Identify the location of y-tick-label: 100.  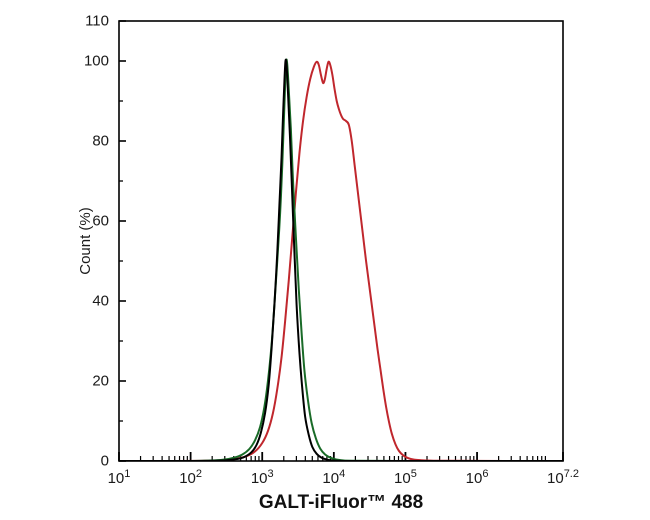
(96, 61).